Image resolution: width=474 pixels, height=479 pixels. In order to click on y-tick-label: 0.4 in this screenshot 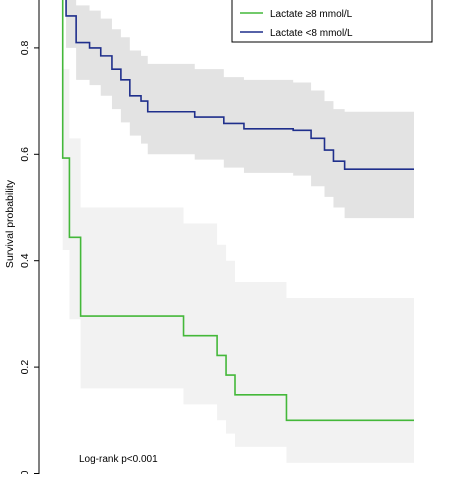, I will do `click(25, 260)`.